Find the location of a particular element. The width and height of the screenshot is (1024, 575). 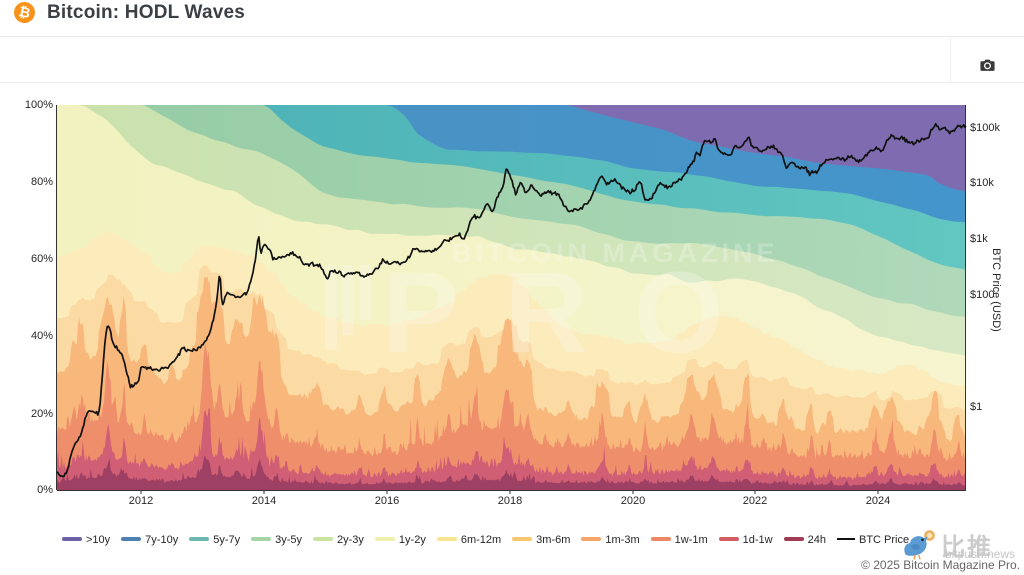

svg-text: PRO is located at coordinates (575, 313).